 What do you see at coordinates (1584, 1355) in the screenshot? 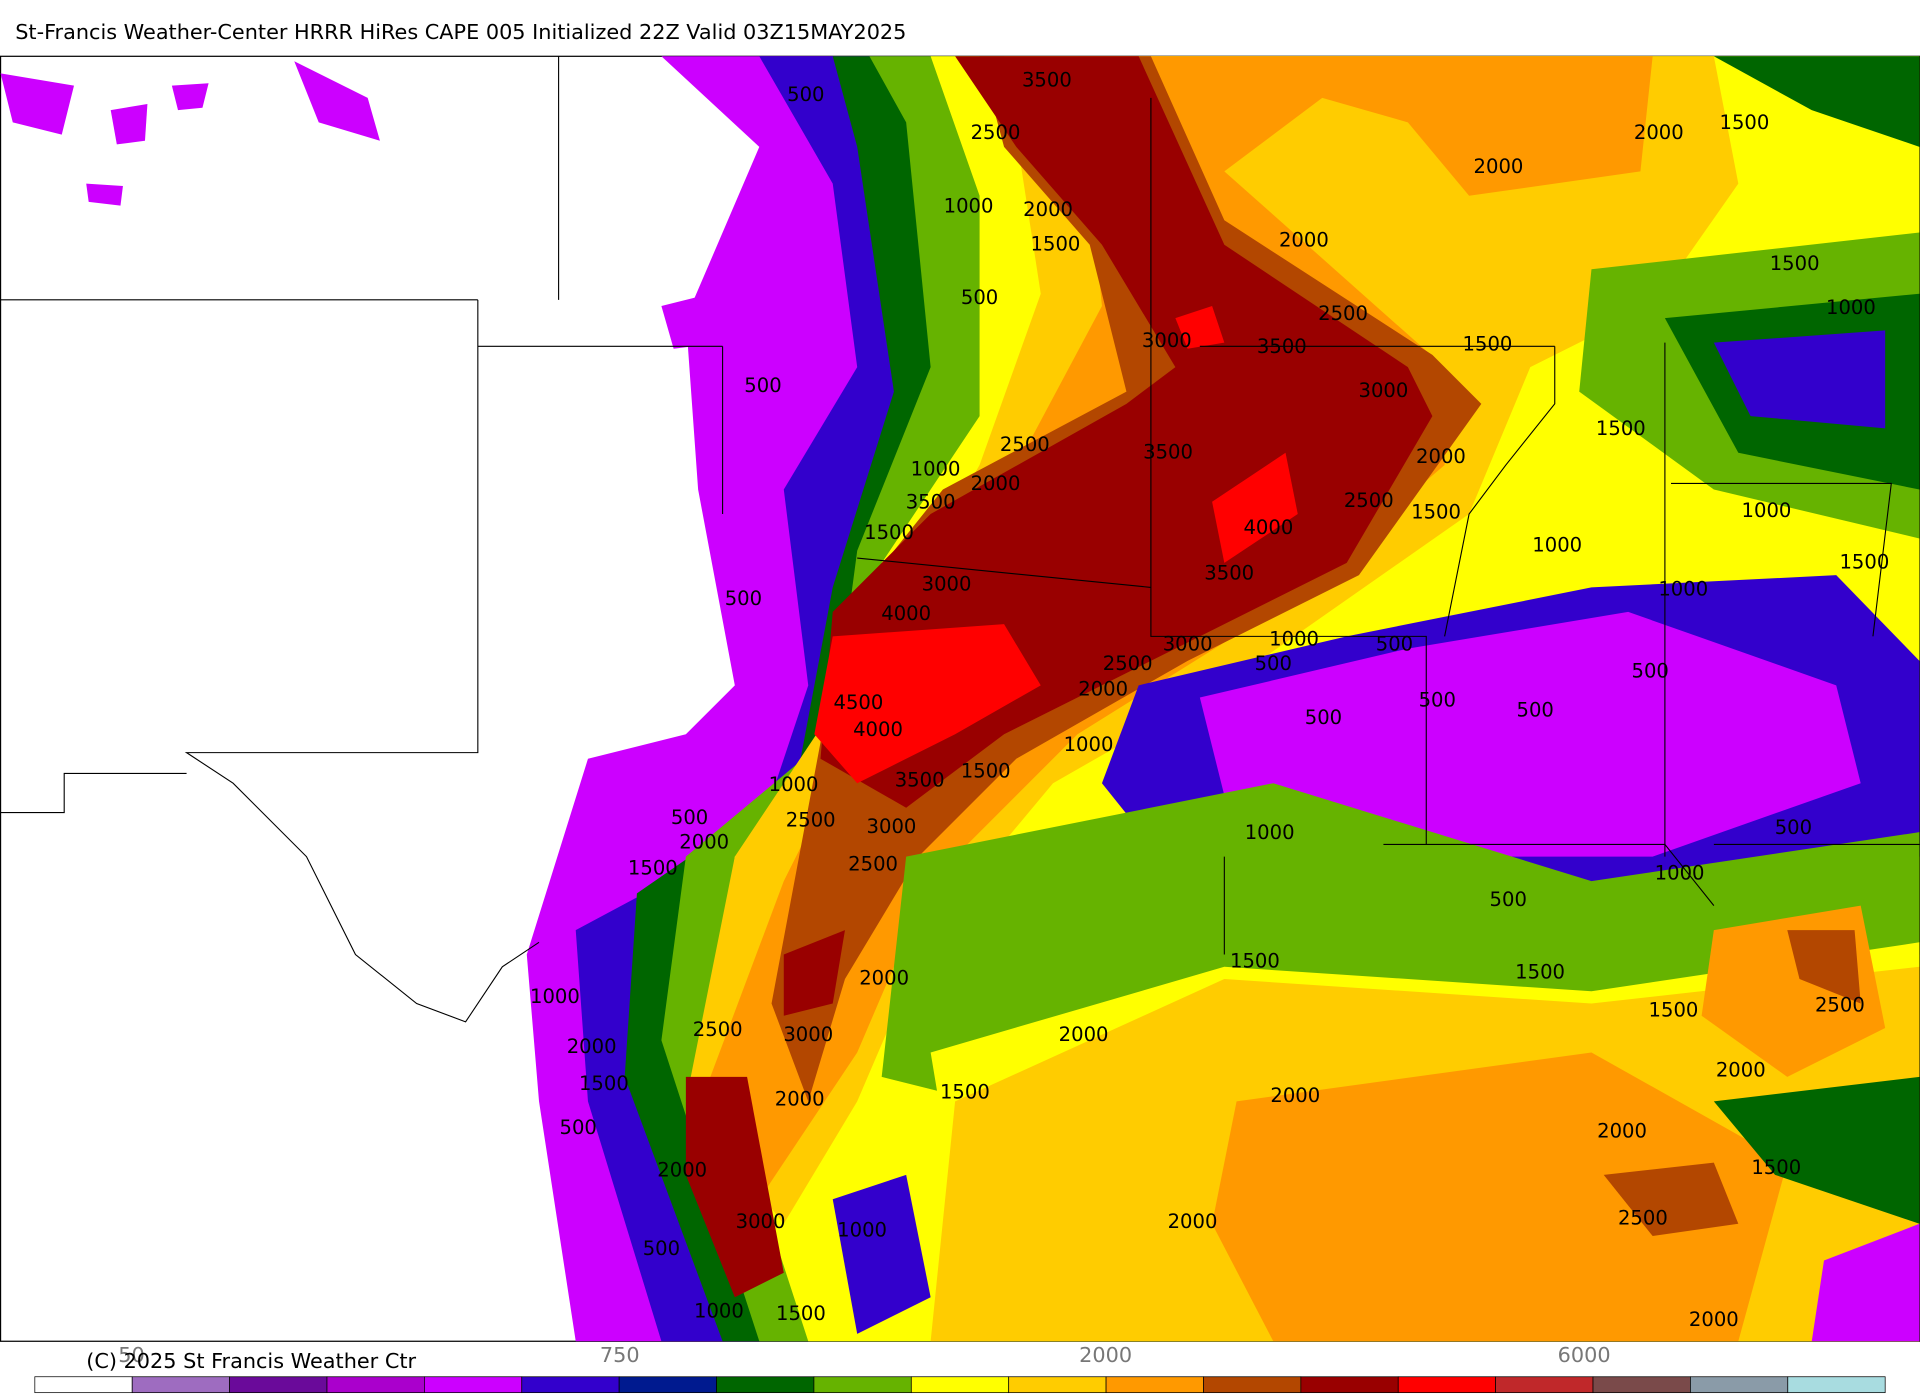
I see `colorbar-label: 6000` at bounding box center [1584, 1355].